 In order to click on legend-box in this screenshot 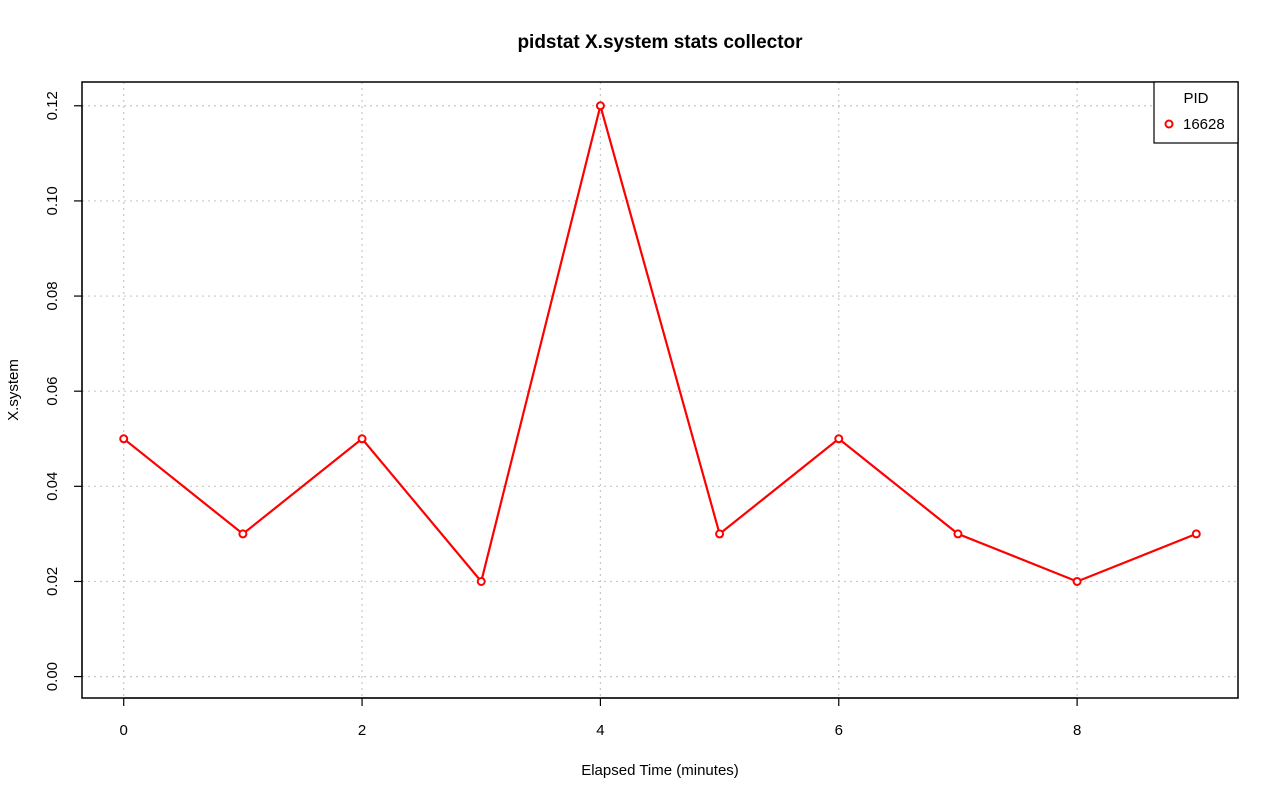, I will do `click(1196, 112)`.